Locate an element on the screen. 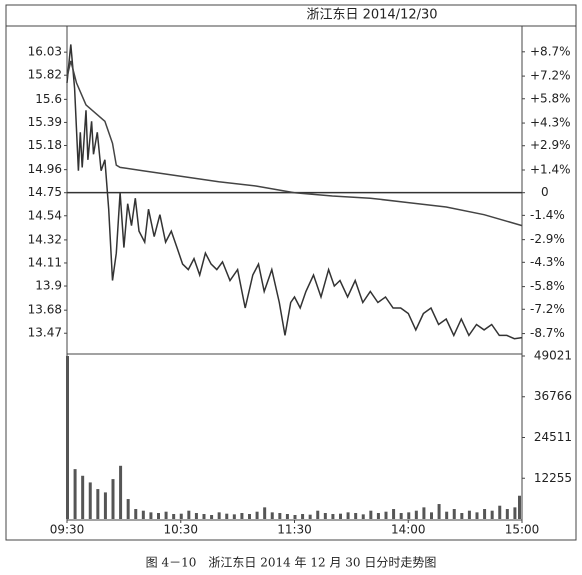  y-tick-label: 14.11 is located at coordinates (45, 262).